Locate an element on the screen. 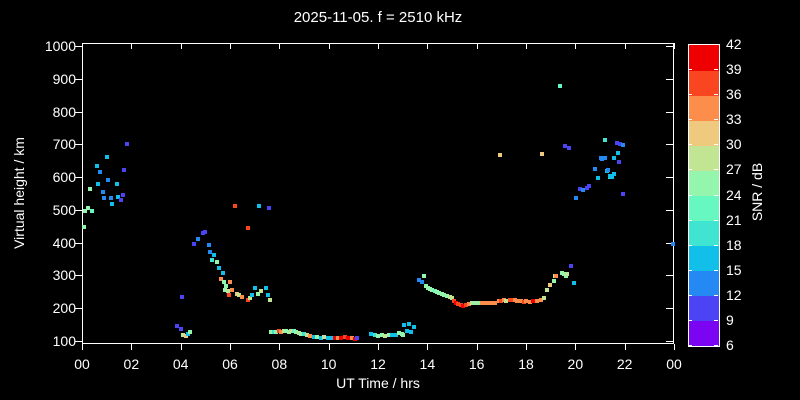  x-tick-label: 10 is located at coordinates (328, 364).